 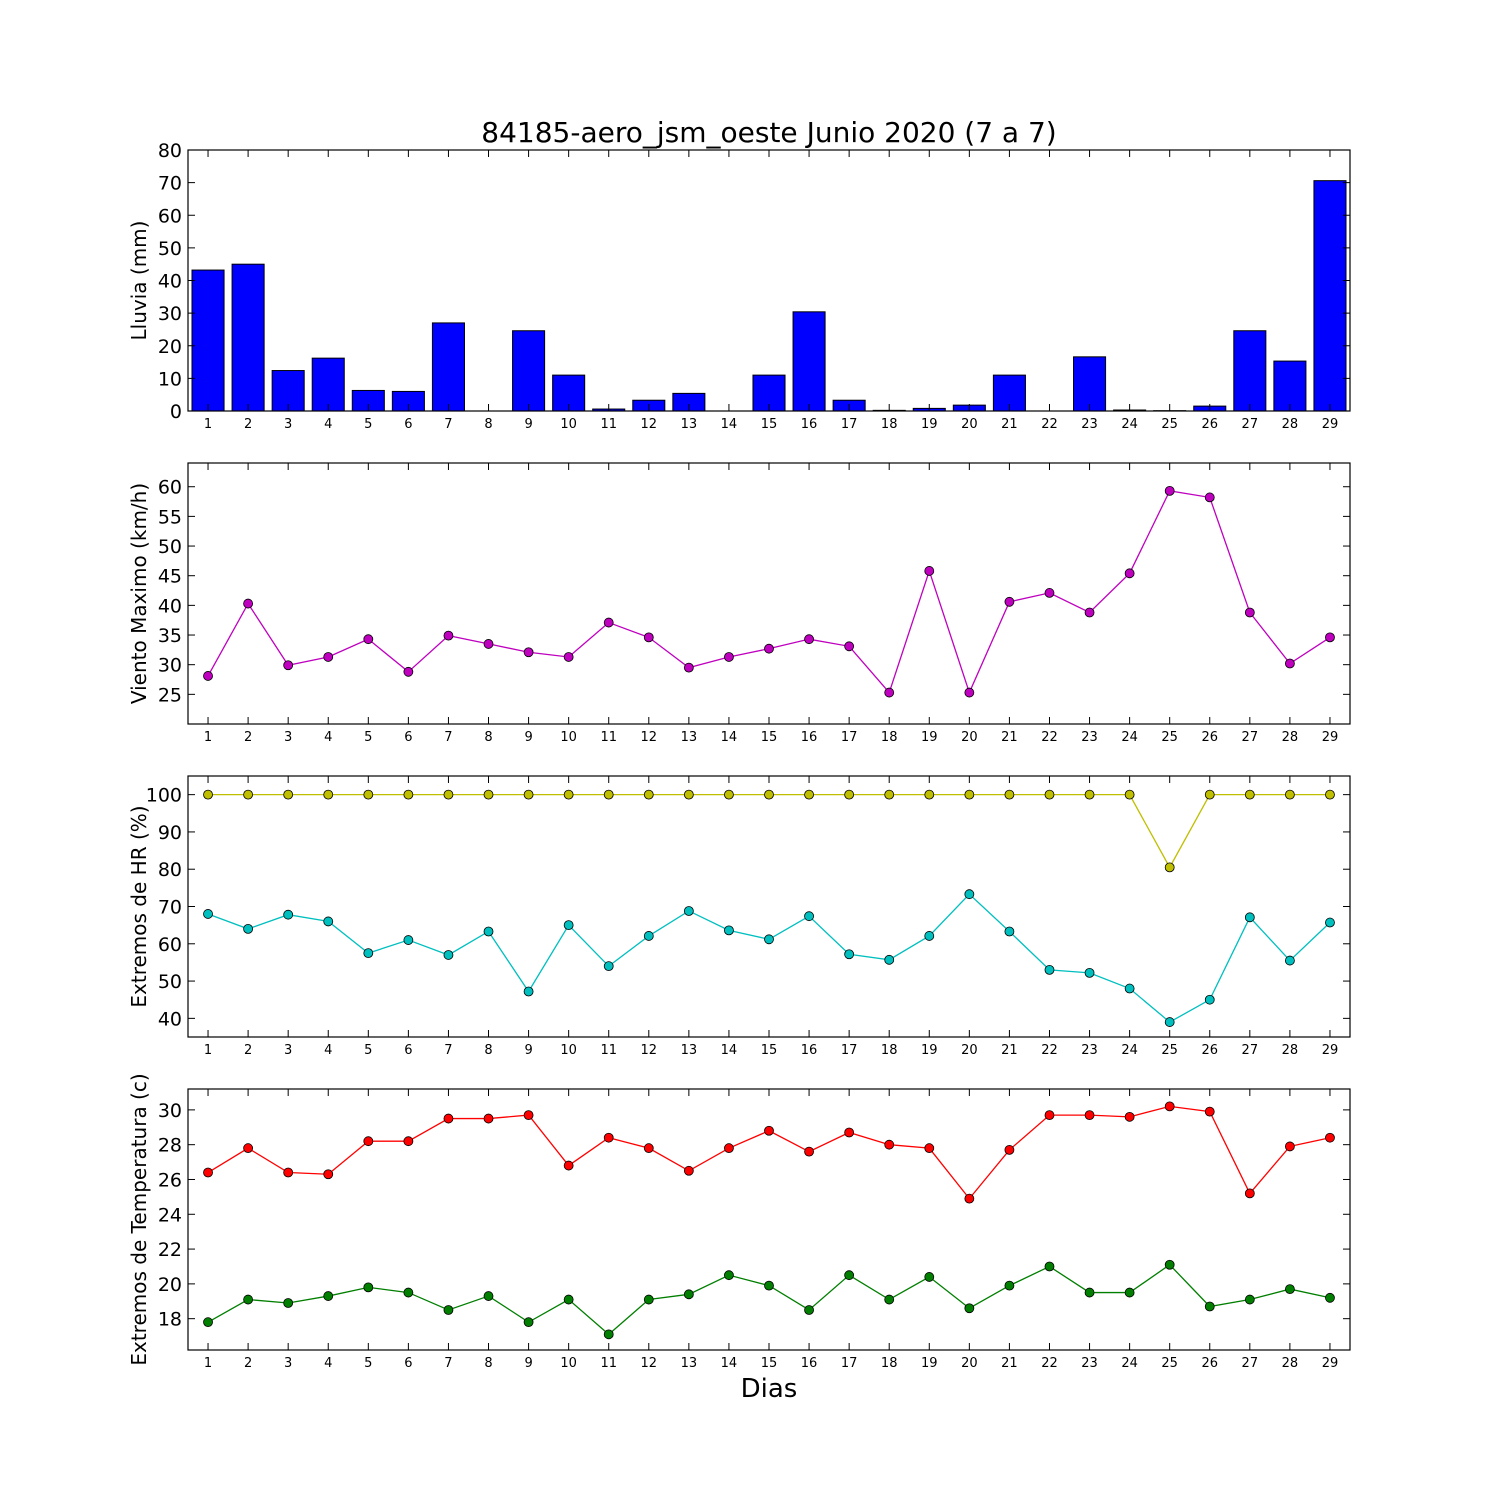 What do you see at coordinates (769, 1389) in the screenshot?
I see `x-axis-label: Dias` at bounding box center [769, 1389].